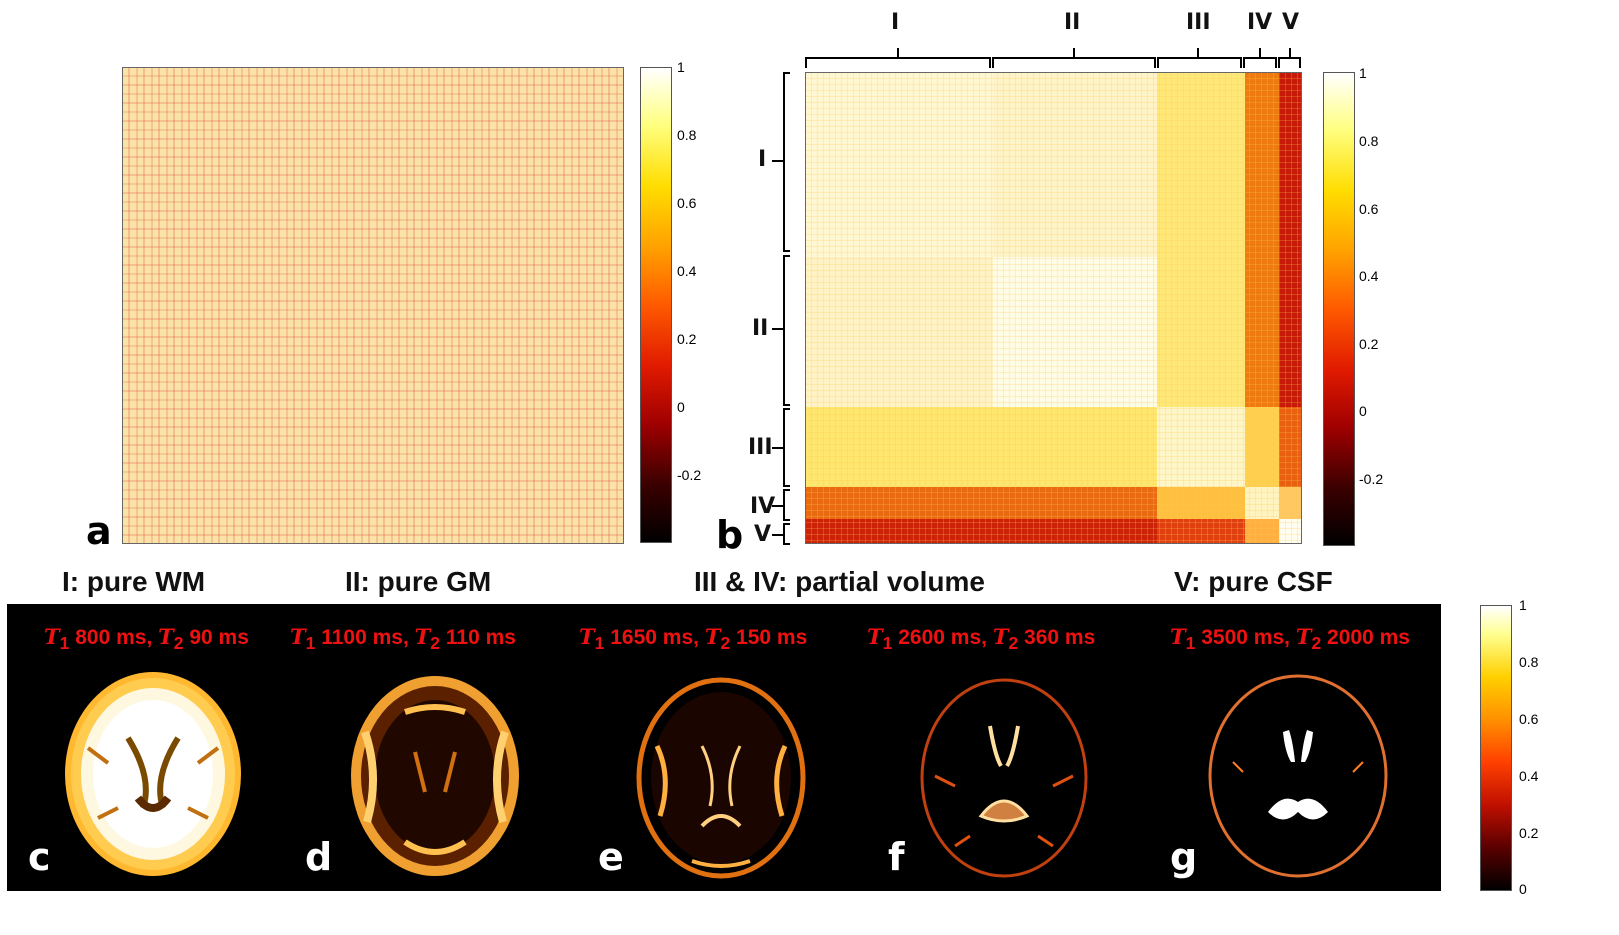 The image size is (1619, 935). I want to click on panel-label-d: d, so click(319, 857).